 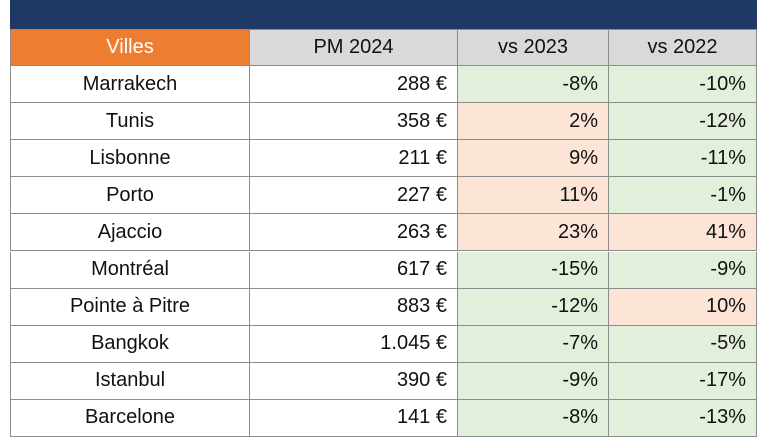 I want to click on table-cell: 2%, so click(x=533, y=122).